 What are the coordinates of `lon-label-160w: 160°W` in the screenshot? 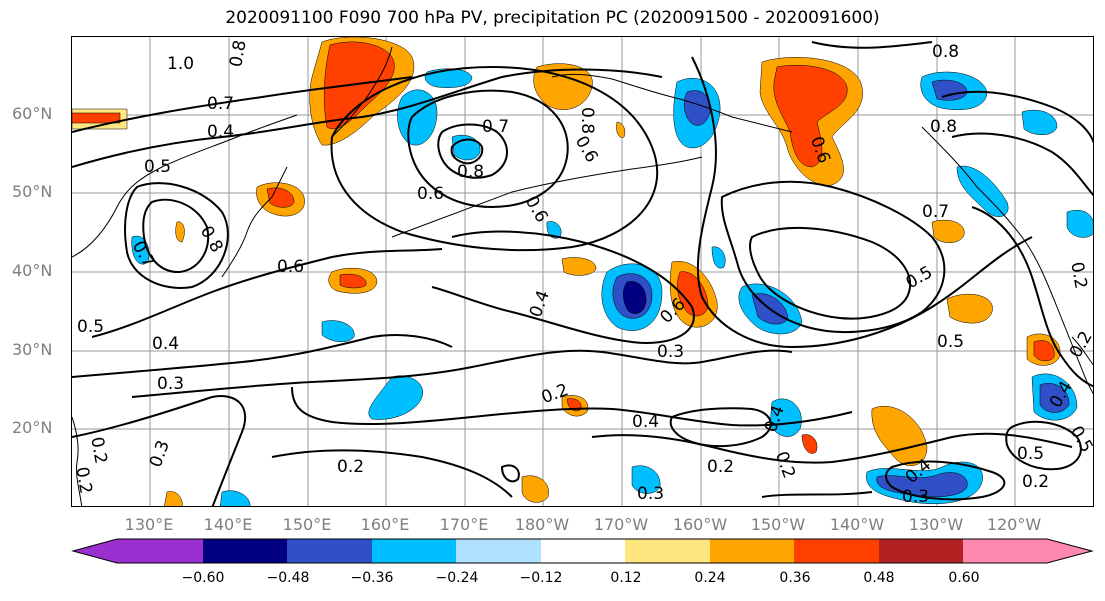 It's located at (700, 524).